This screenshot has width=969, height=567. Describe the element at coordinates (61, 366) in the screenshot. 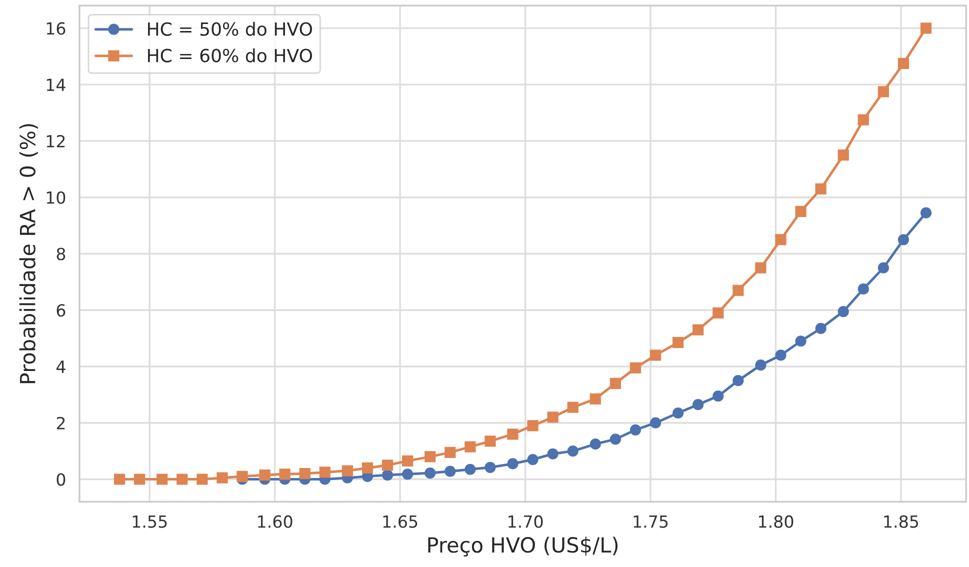

I see `y-tick-label: 4` at that location.